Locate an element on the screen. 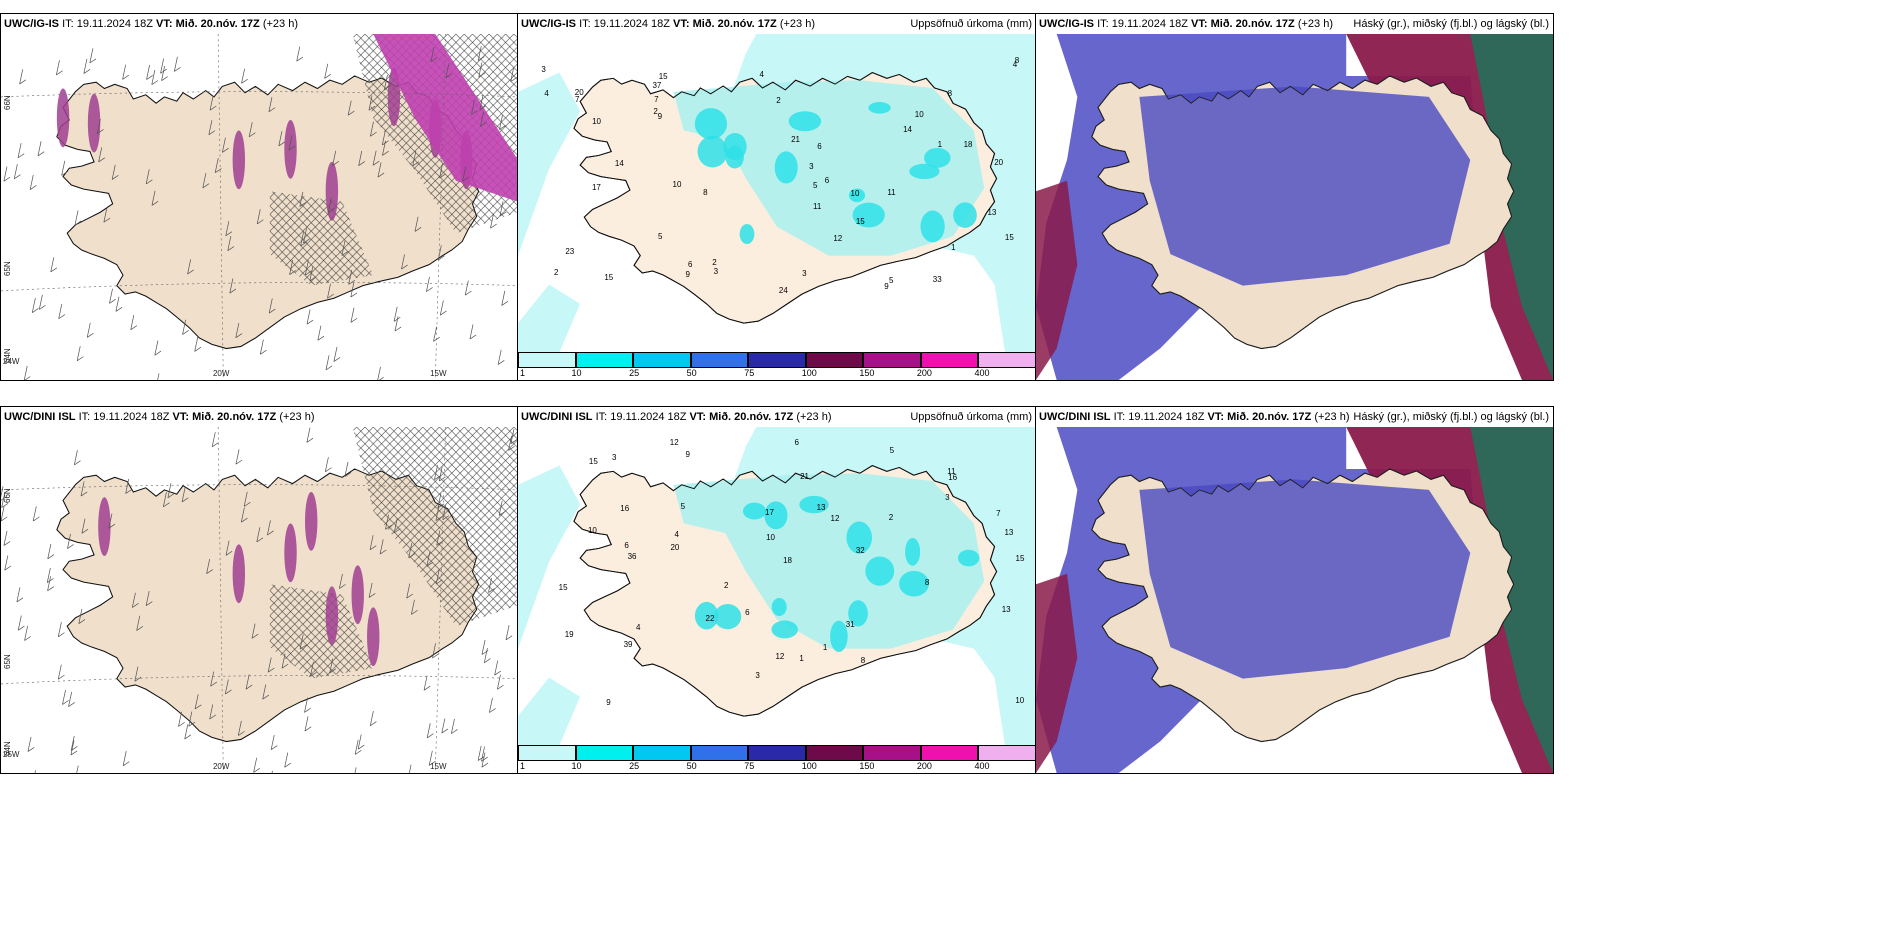  latitude-lines is located at coordinates (259, 584).